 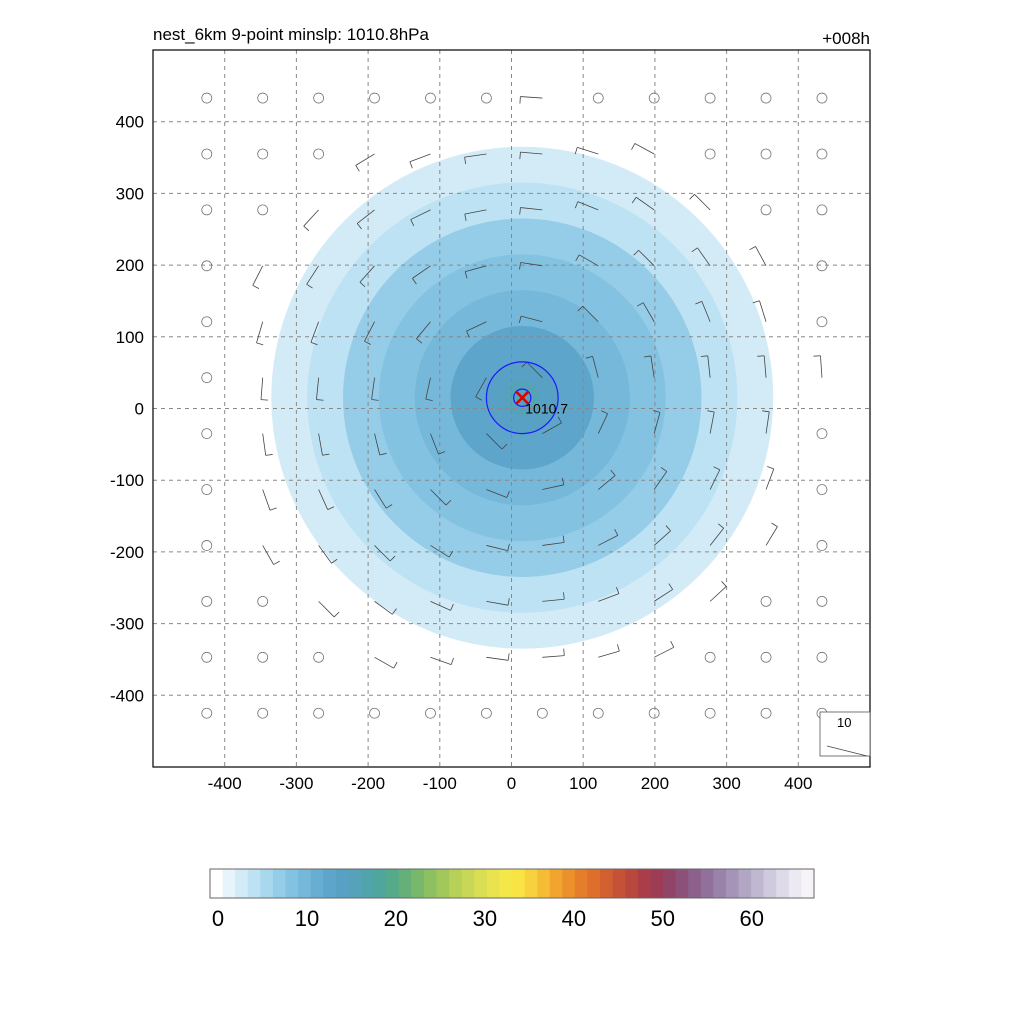 What do you see at coordinates (726, 783) in the screenshot?
I see `x-tick-label: 300` at bounding box center [726, 783].